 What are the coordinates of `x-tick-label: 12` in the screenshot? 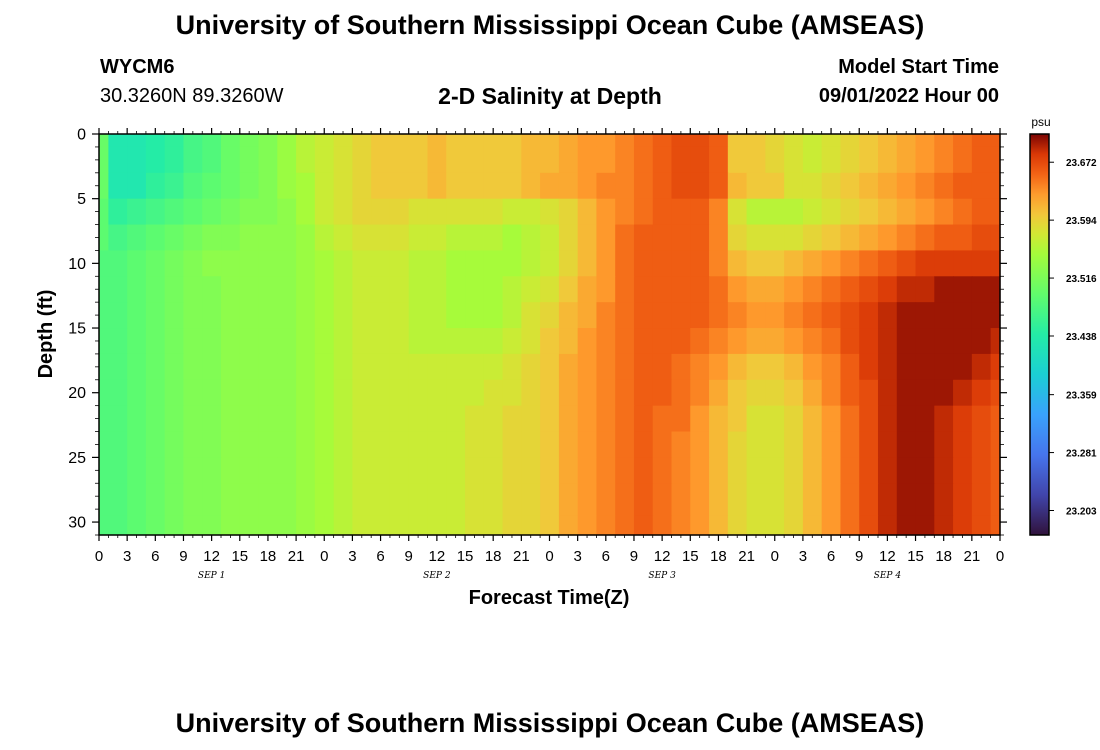 It's located at (437, 556).